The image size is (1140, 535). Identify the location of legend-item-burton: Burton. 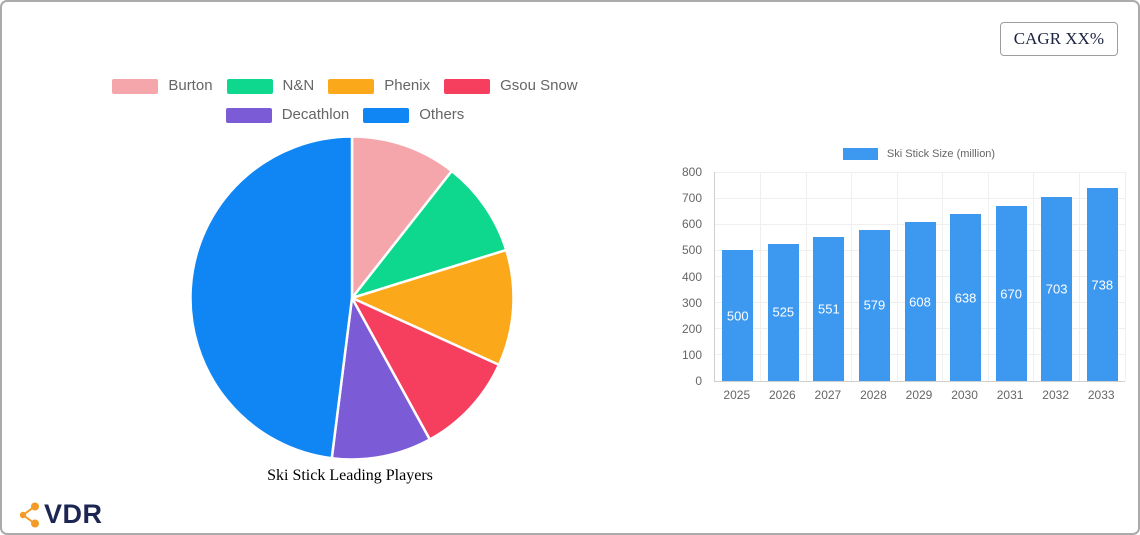
(162, 85).